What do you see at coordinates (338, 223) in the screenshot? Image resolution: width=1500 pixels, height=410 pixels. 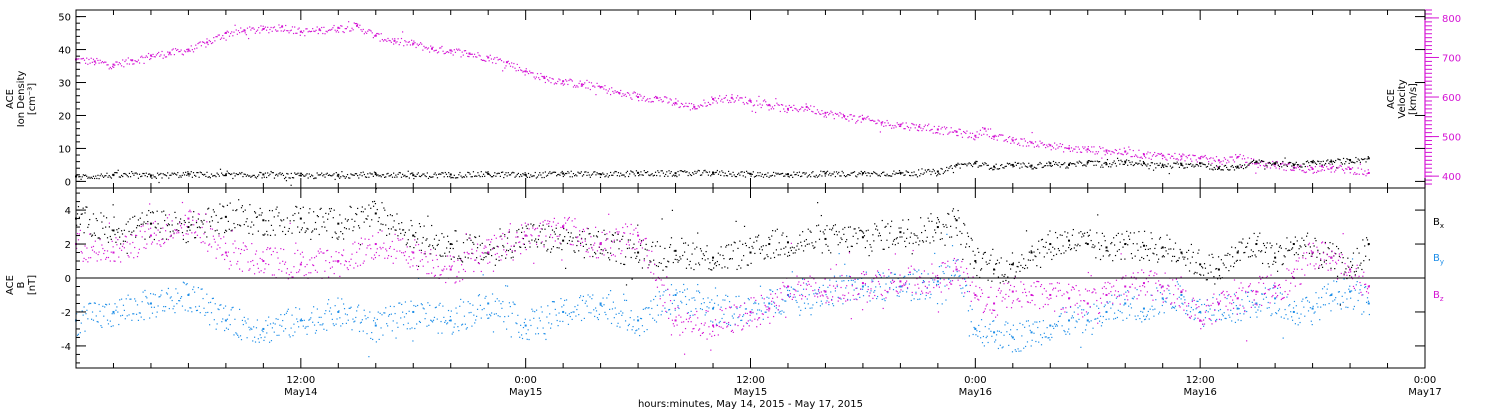 I see `bx-point` at bounding box center [338, 223].